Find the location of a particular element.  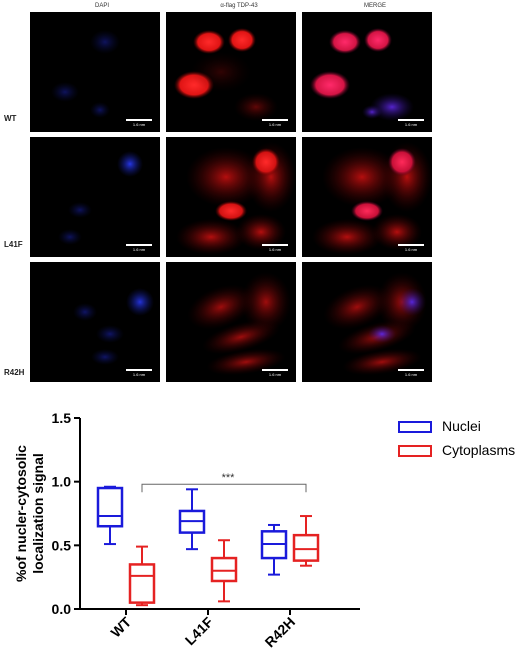

column-label-merge: MERGE is located at coordinates (374, 6).